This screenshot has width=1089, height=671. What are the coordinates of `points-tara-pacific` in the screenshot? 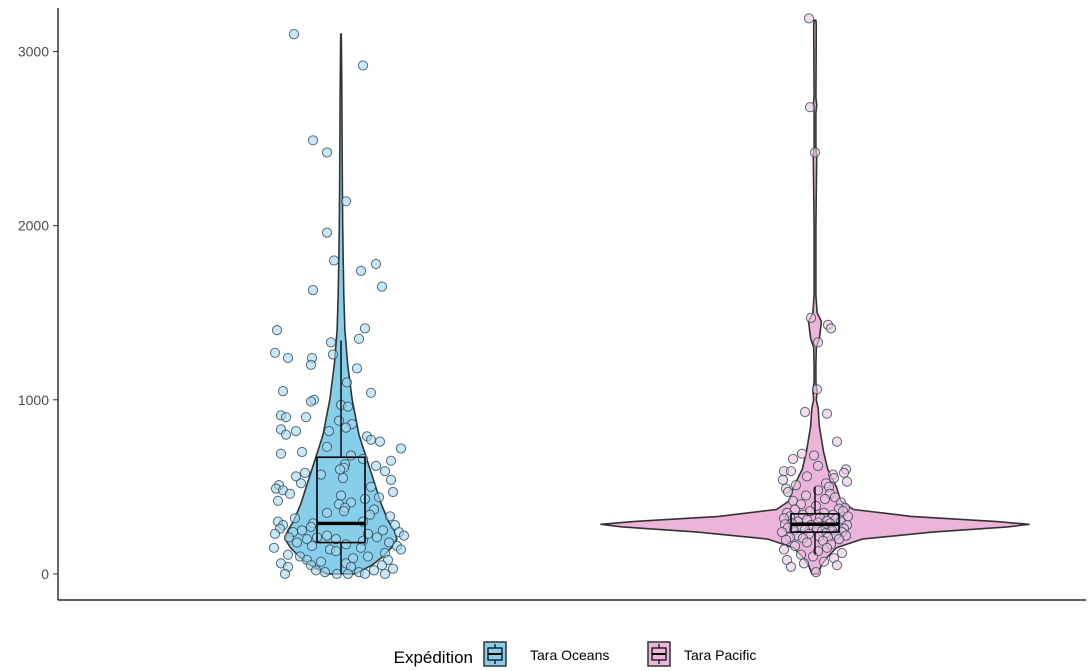 It's located at (815, 295).